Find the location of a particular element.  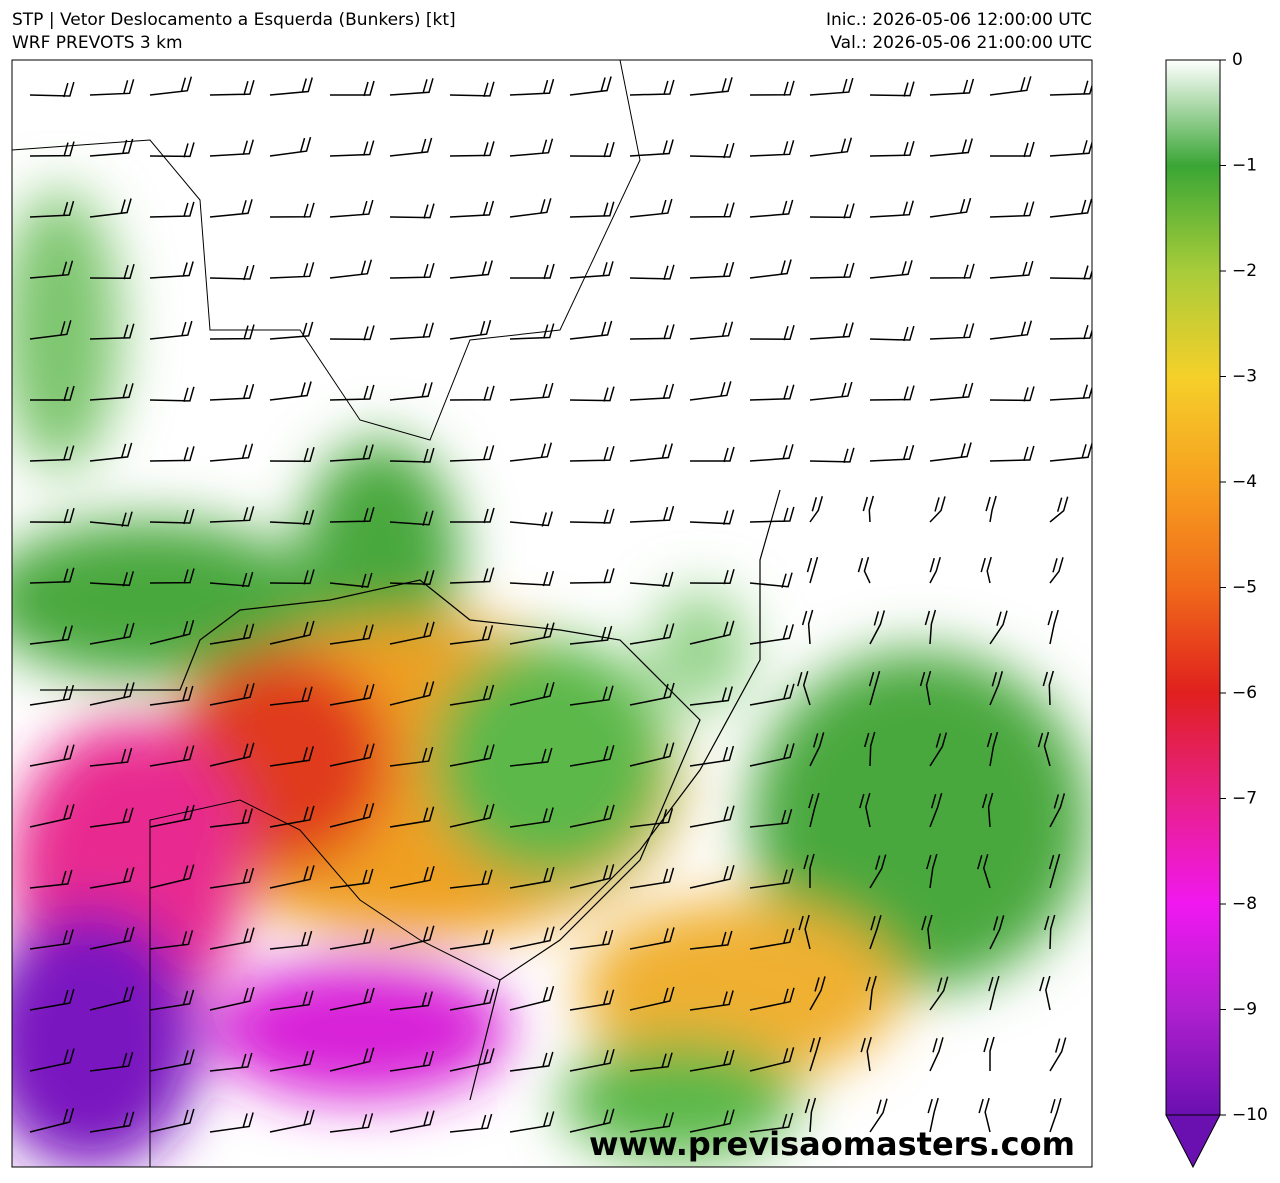

colorbar-tick-label: −8 is located at coordinates (1244, 904).